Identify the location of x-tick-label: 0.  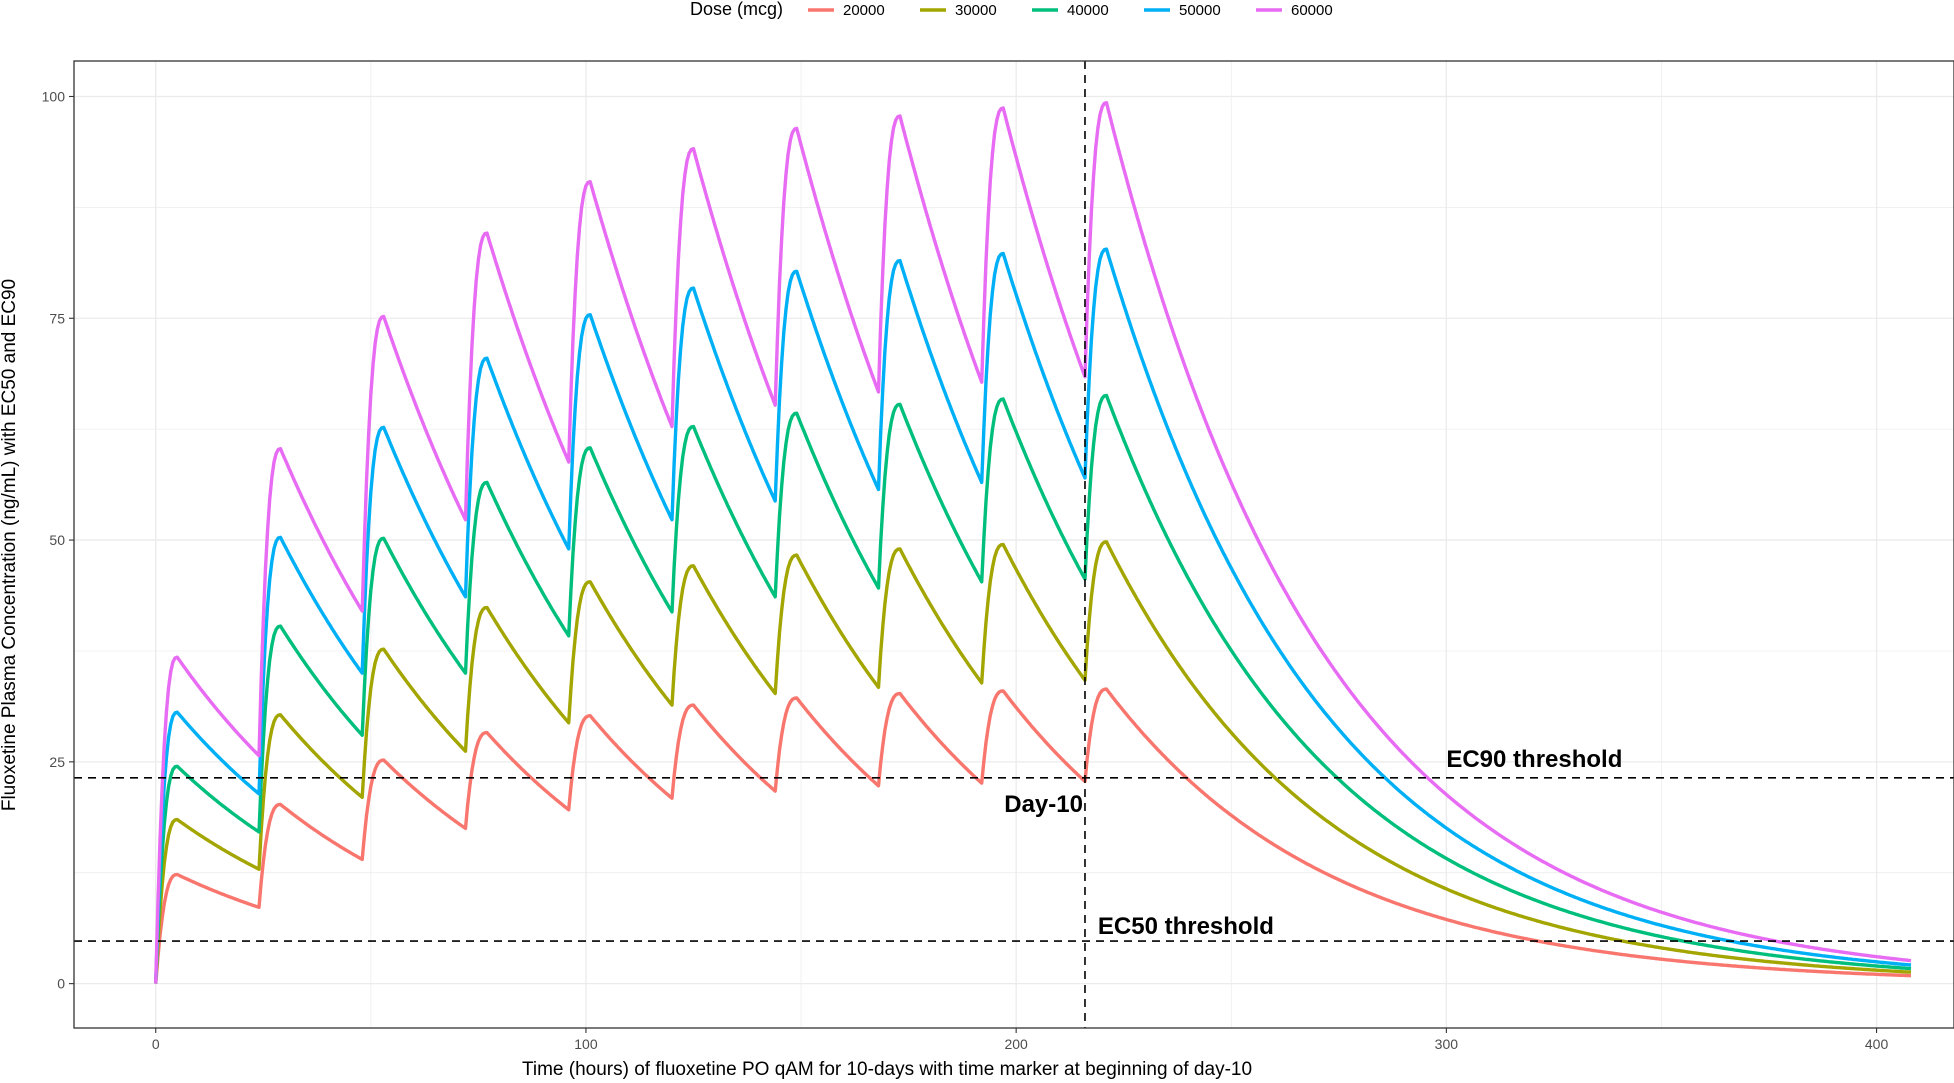
(156, 1044).